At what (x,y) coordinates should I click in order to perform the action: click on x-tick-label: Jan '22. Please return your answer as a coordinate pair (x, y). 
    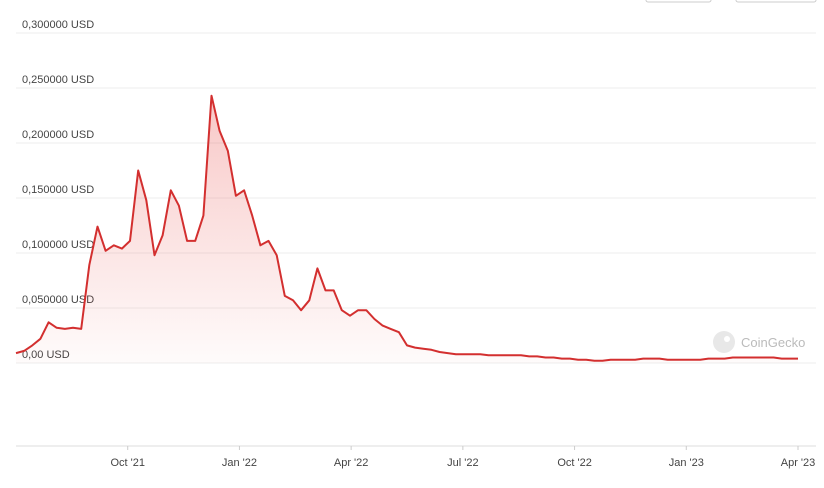
    Looking at the image, I should click on (239, 463).